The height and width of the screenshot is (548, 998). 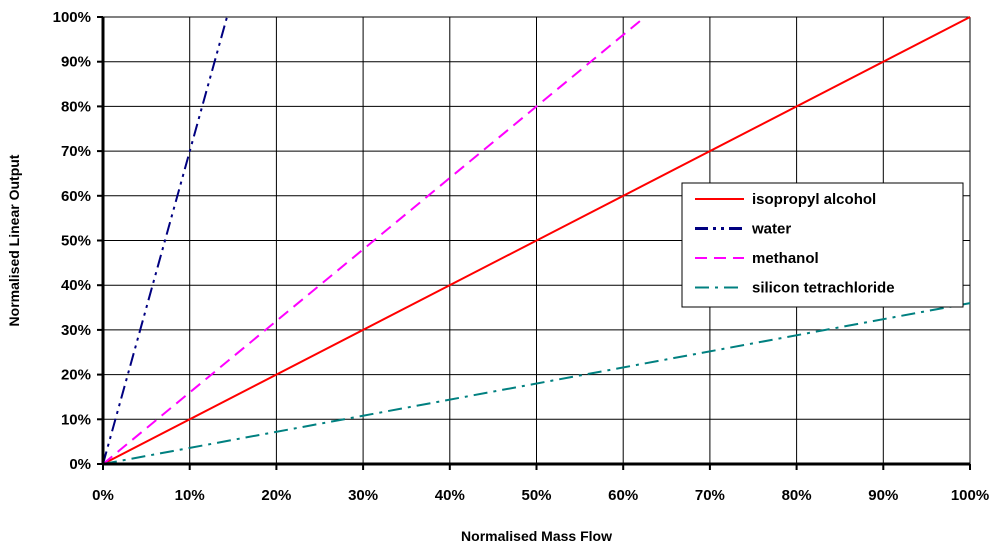 I want to click on x-tick-label: 50%, so click(x=536, y=495).